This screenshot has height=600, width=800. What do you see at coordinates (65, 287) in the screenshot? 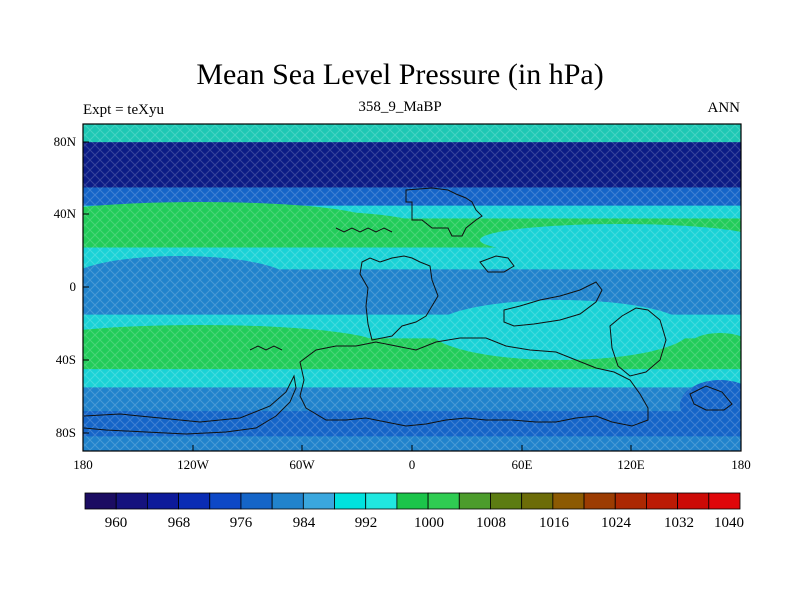
I see `latitude-labels: 80N 40N 0 40S 80S` at bounding box center [65, 287].